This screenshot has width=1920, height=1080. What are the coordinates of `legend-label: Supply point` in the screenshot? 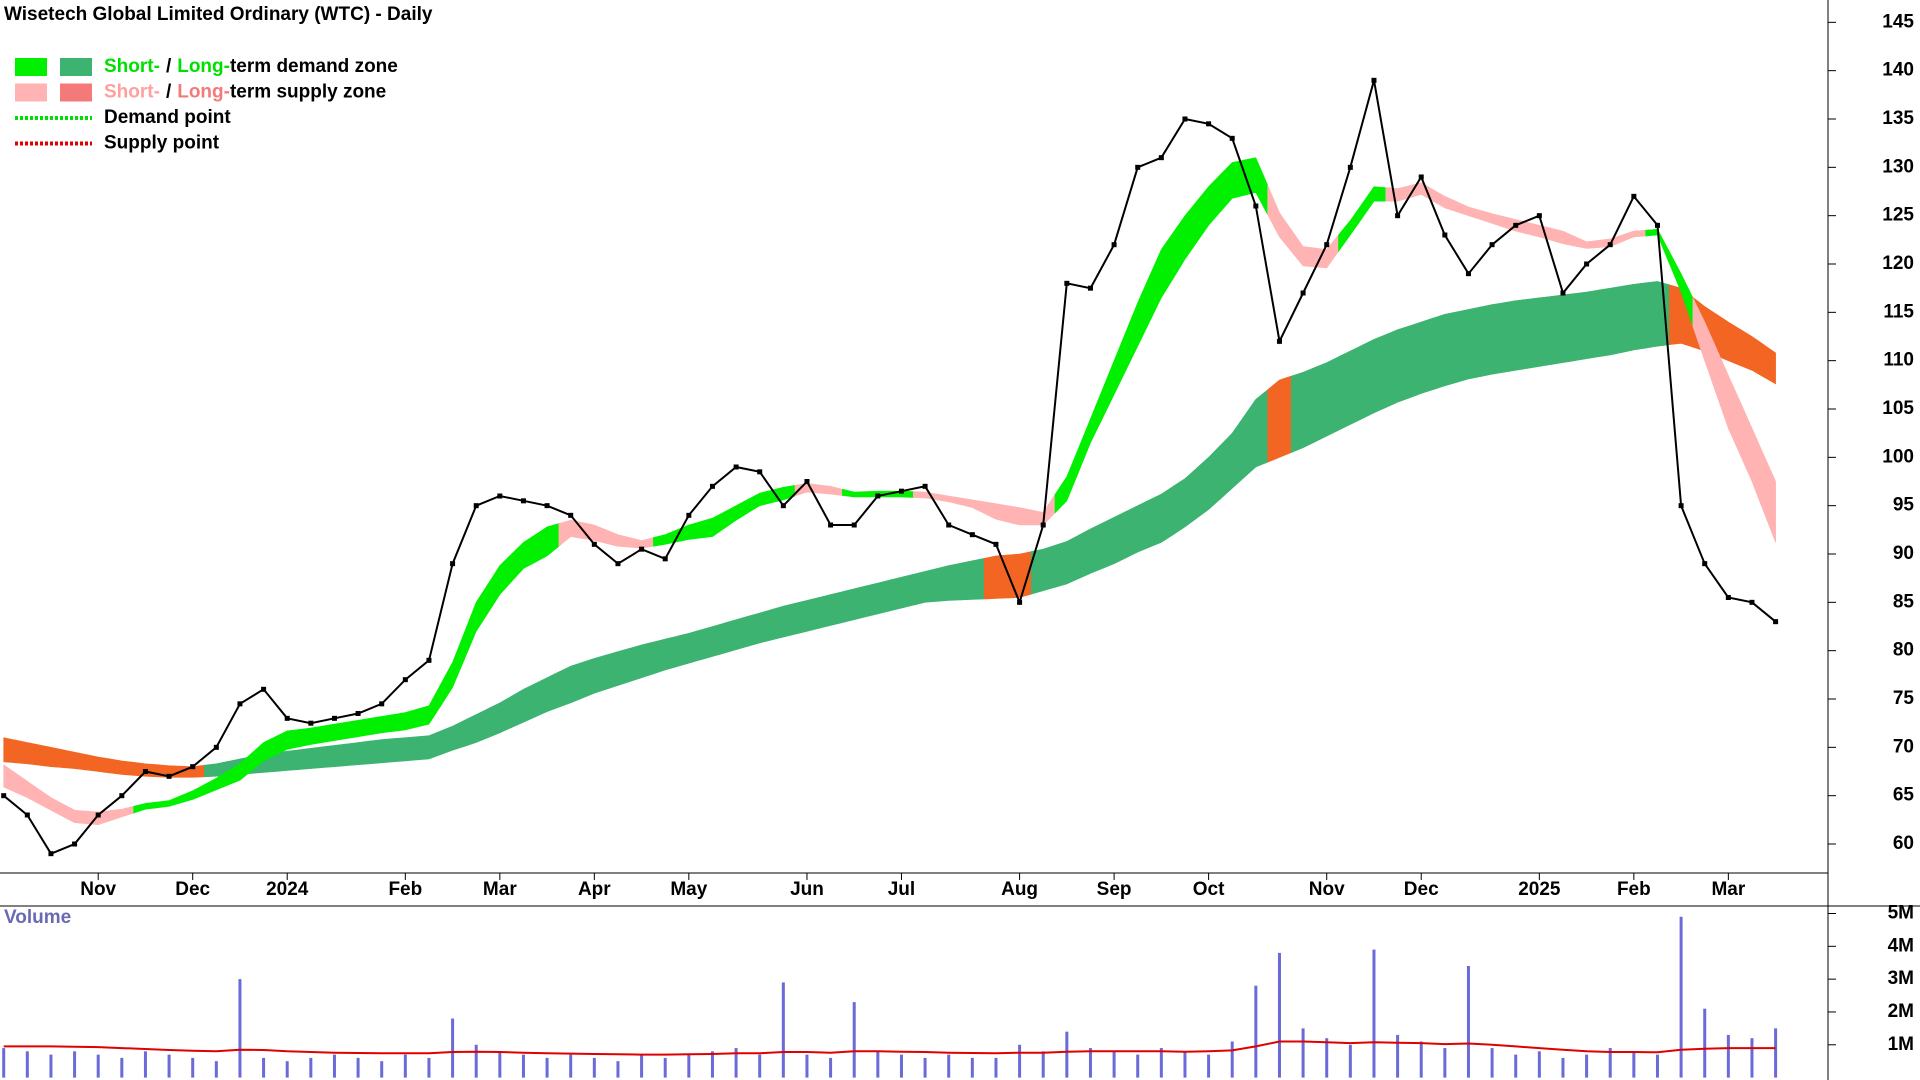 It's located at (162, 143).